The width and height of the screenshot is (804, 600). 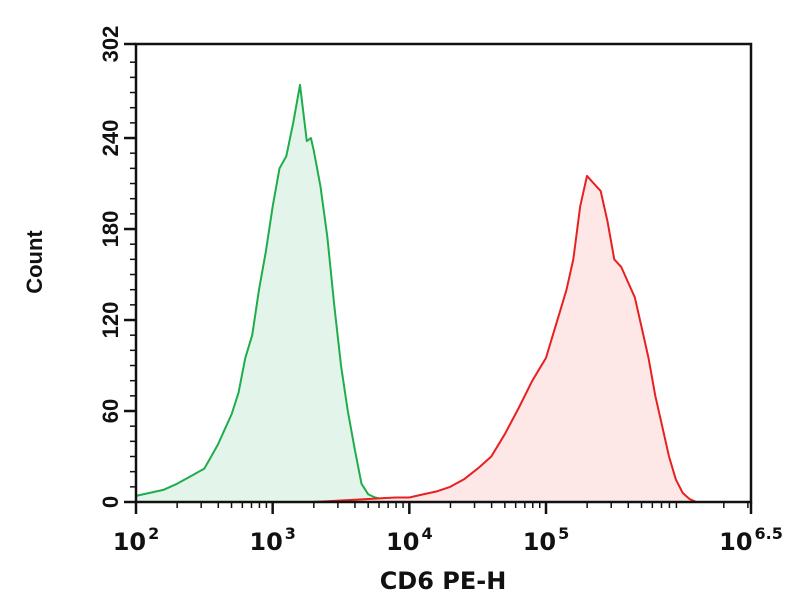 I want to click on y-axis-title: Count, so click(x=34, y=262).